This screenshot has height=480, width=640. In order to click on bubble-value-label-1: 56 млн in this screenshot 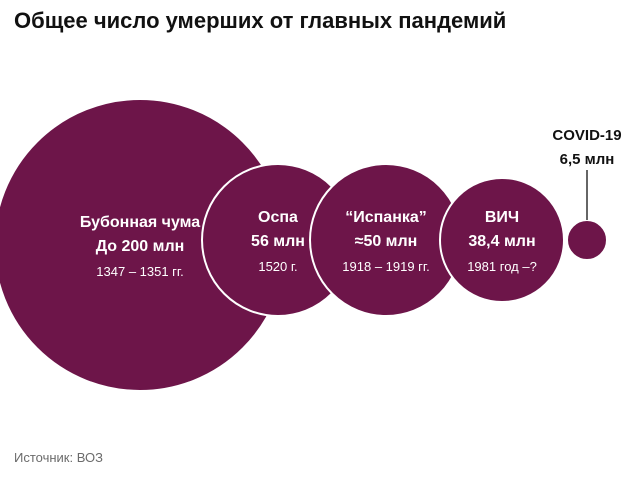, I will do `click(278, 241)`.